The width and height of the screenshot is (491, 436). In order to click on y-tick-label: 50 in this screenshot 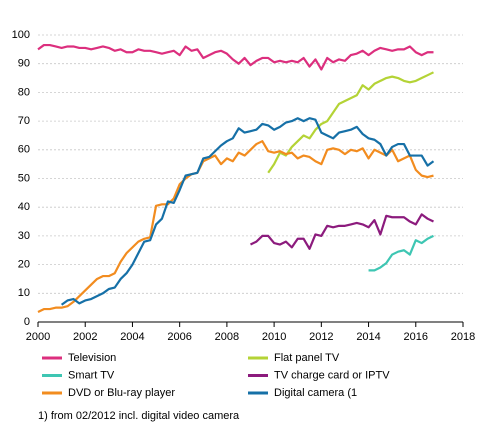, I will do `click(24, 178)`.